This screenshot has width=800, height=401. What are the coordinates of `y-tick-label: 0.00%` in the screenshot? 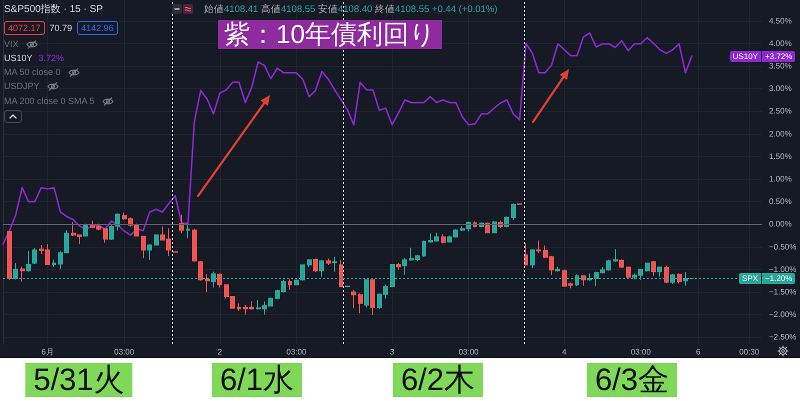 It's located at (780, 224).